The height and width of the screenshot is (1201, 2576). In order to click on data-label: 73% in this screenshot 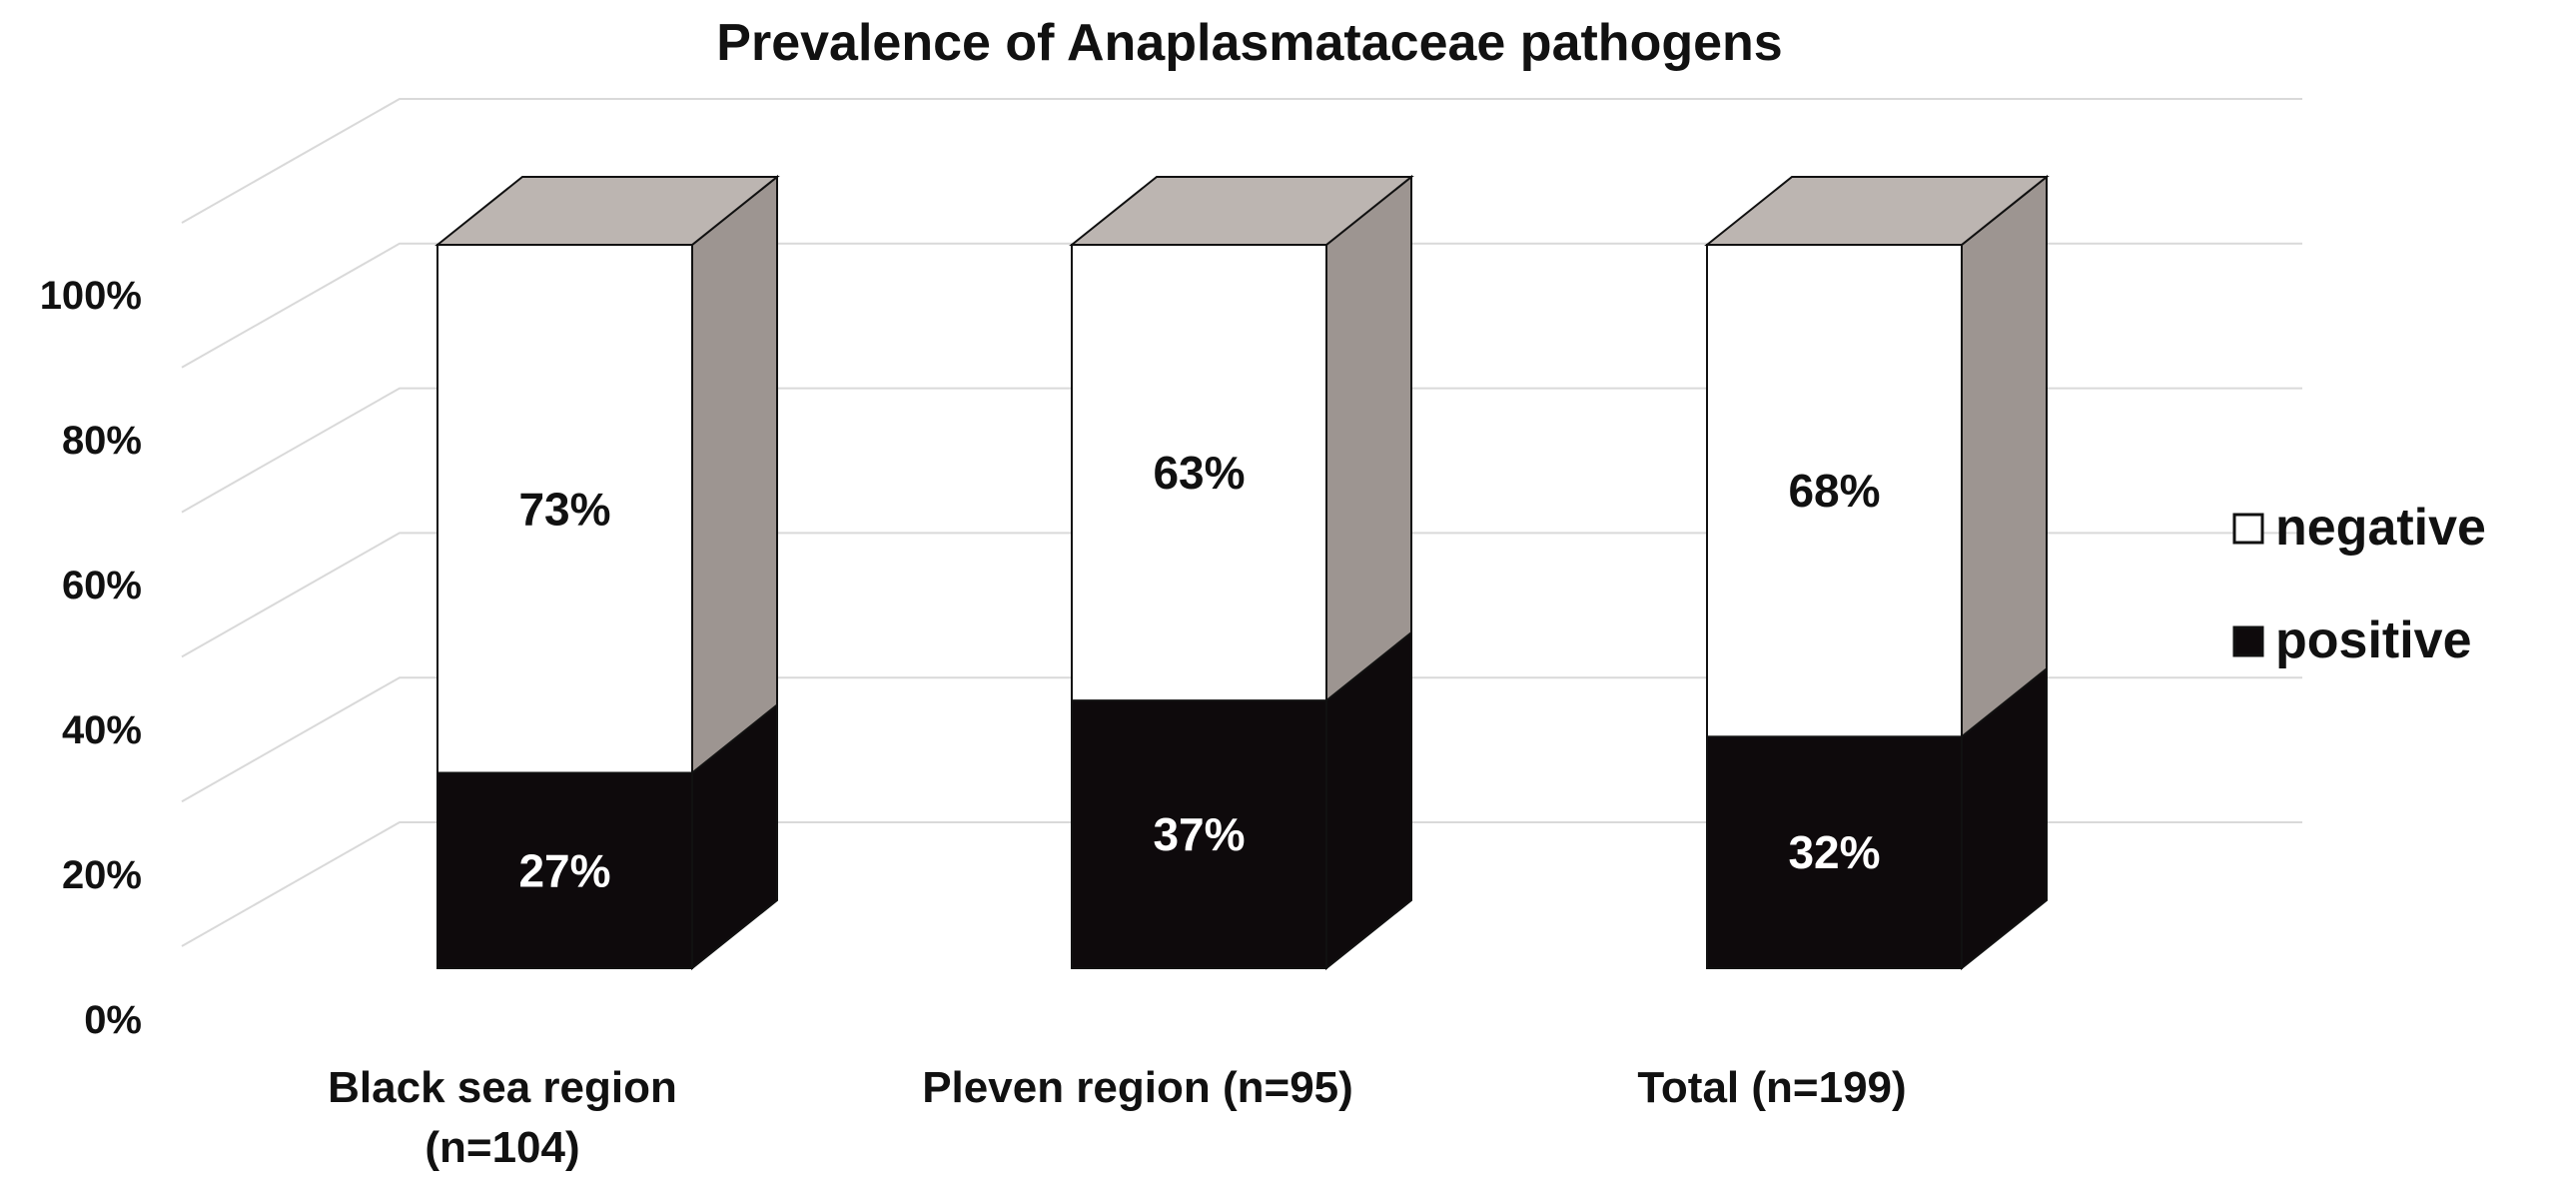, I will do `click(564, 509)`.